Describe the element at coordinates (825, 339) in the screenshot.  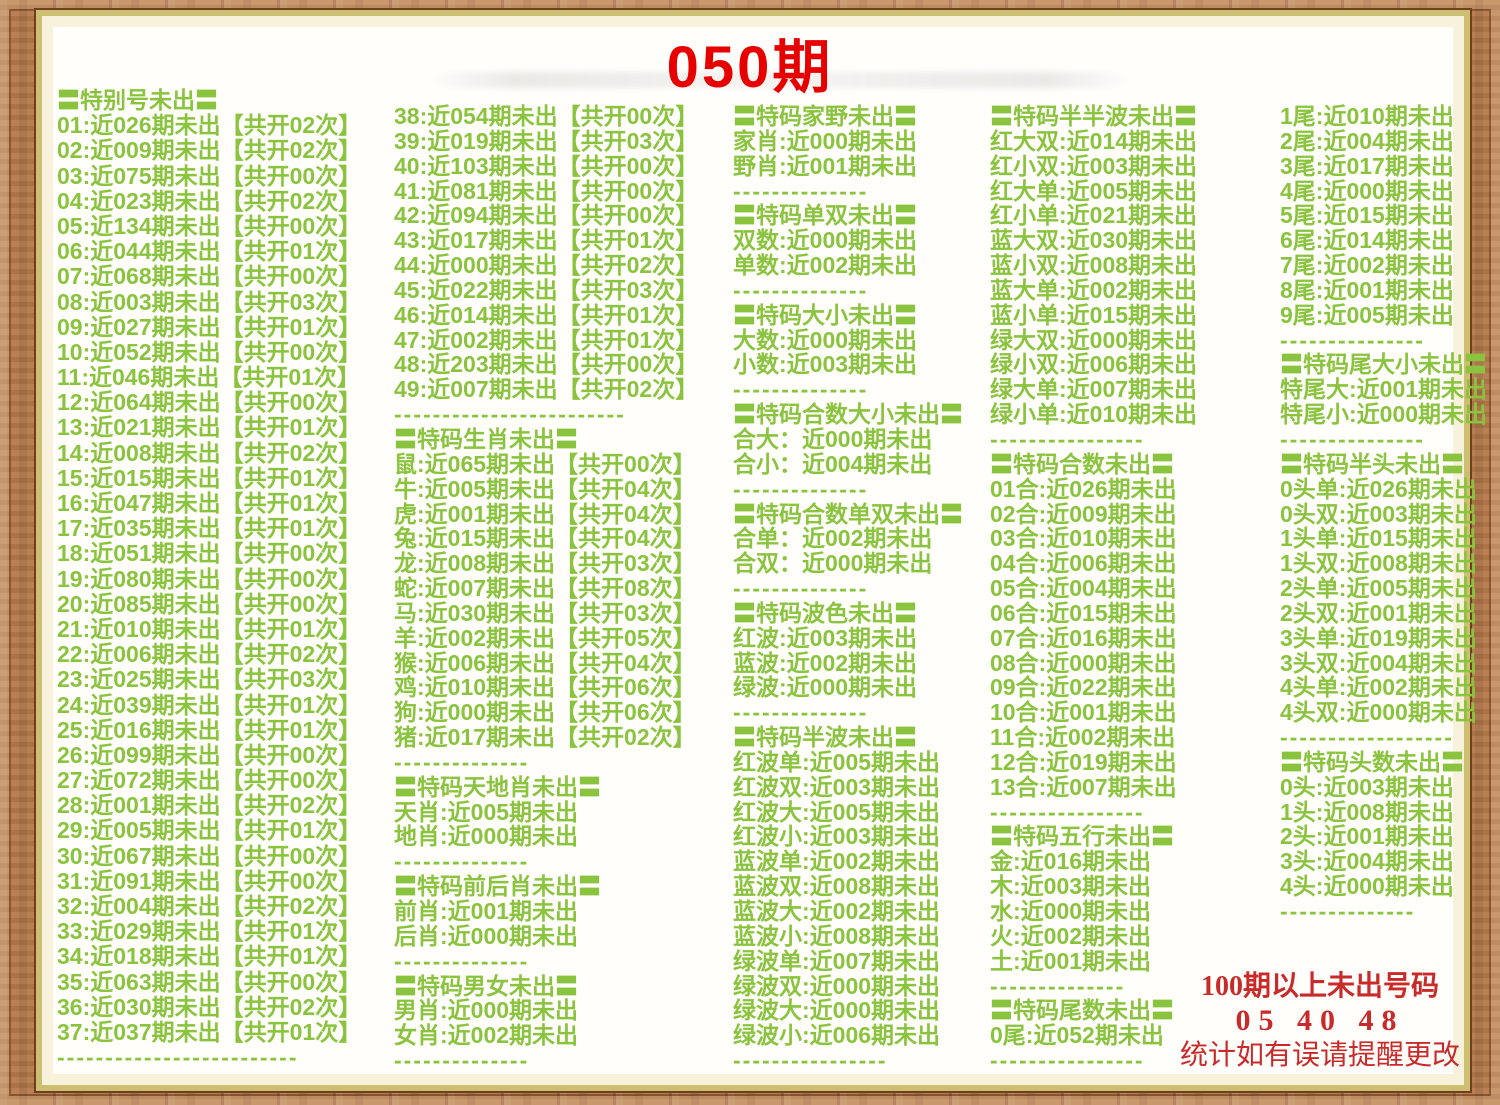
I see `stat-line: 大数:近000期未出` at that location.